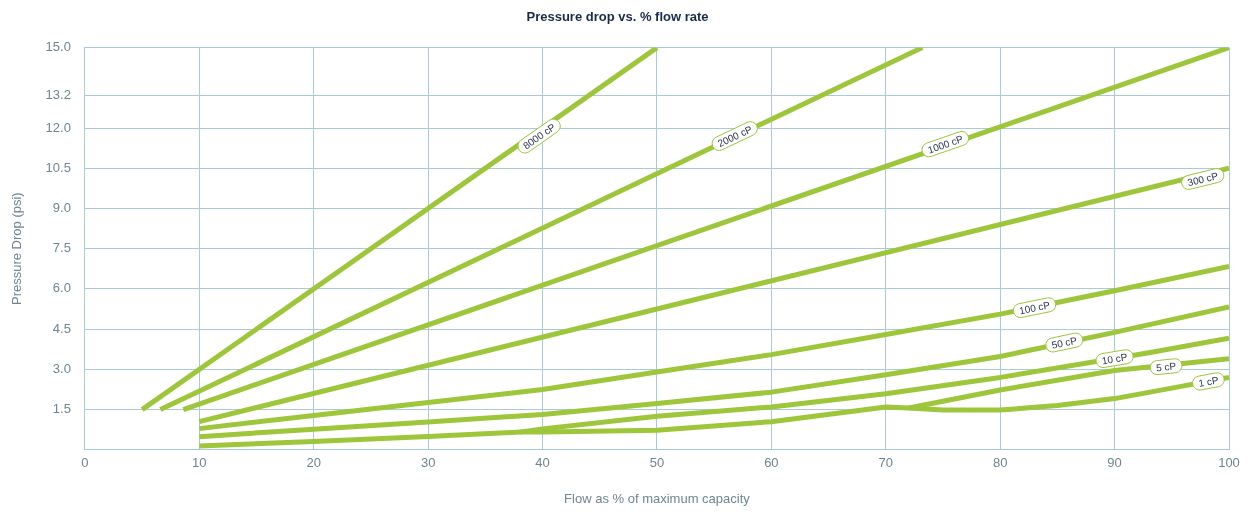 The height and width of the screenshot is (517, 1251). I want to click on y-tick-label: 10.5, so click(58, 167).